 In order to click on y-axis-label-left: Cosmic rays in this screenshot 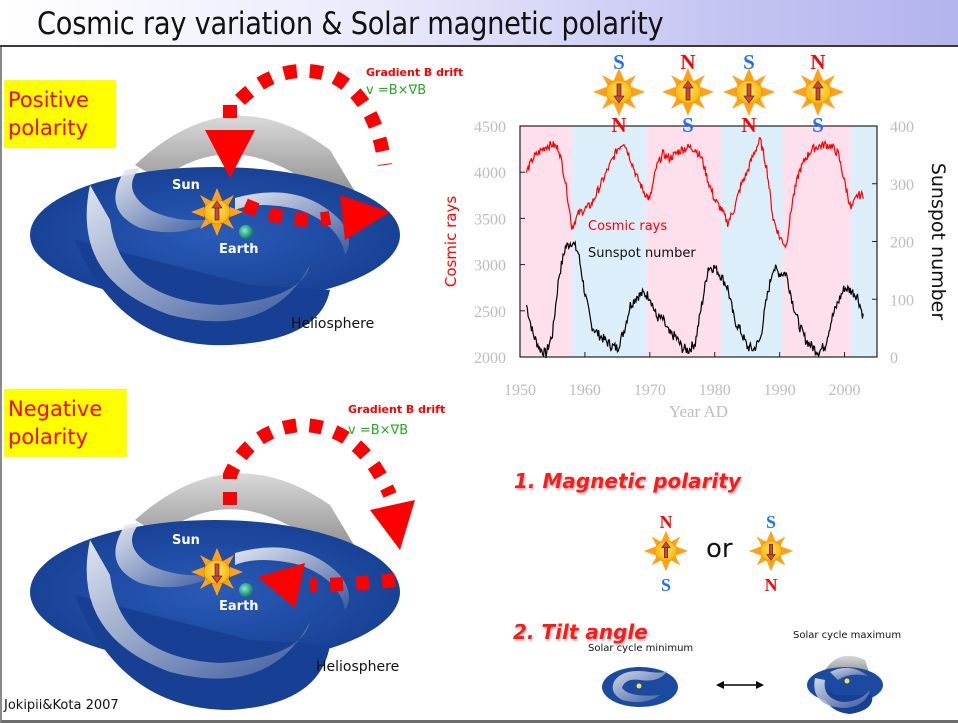, I will do `click(451, 241)`.